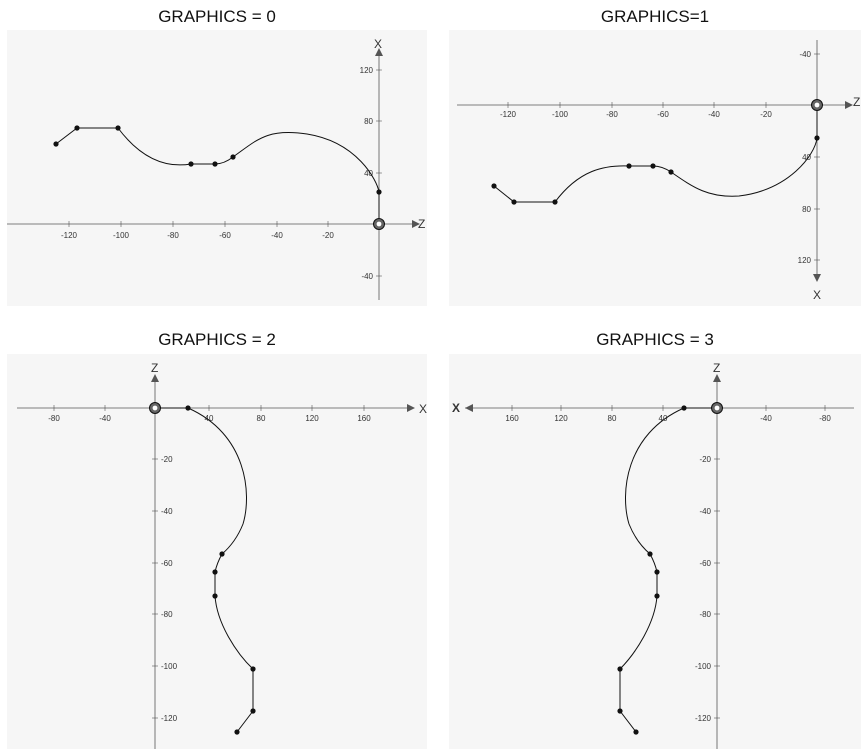 This screenshot has width=861, height=749. What do you see at coordinates (655, 339) in the screenshot?
I see `panel-title-graphics-3: GRAPHICS = 3` at bounding box center [655, 339].